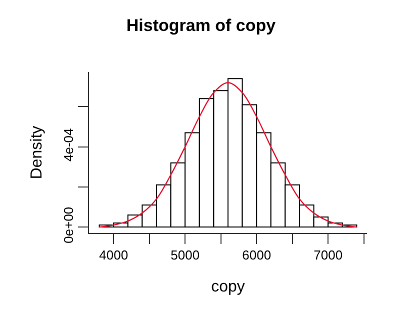 The image size is (402, 333). Describe the element at coordinates (68, 225) in the screenshot. I see `y-tick-label: 0e+00` at that location.